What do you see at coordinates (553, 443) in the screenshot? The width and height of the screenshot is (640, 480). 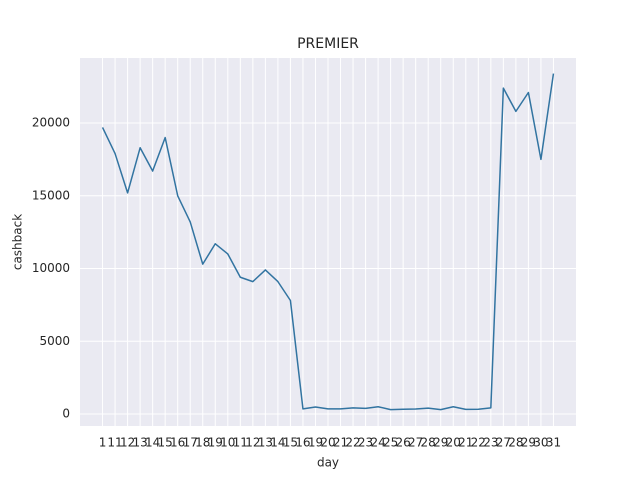 I see `x-tick-label: 31` at bounding box center [553, 443].